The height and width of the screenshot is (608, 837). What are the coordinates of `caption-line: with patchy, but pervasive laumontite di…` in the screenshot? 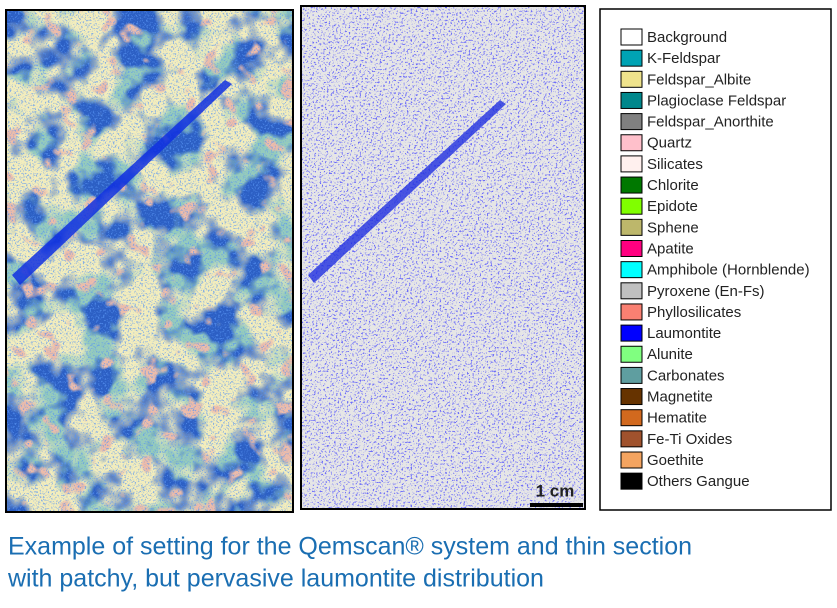 It's located at (275, 579).